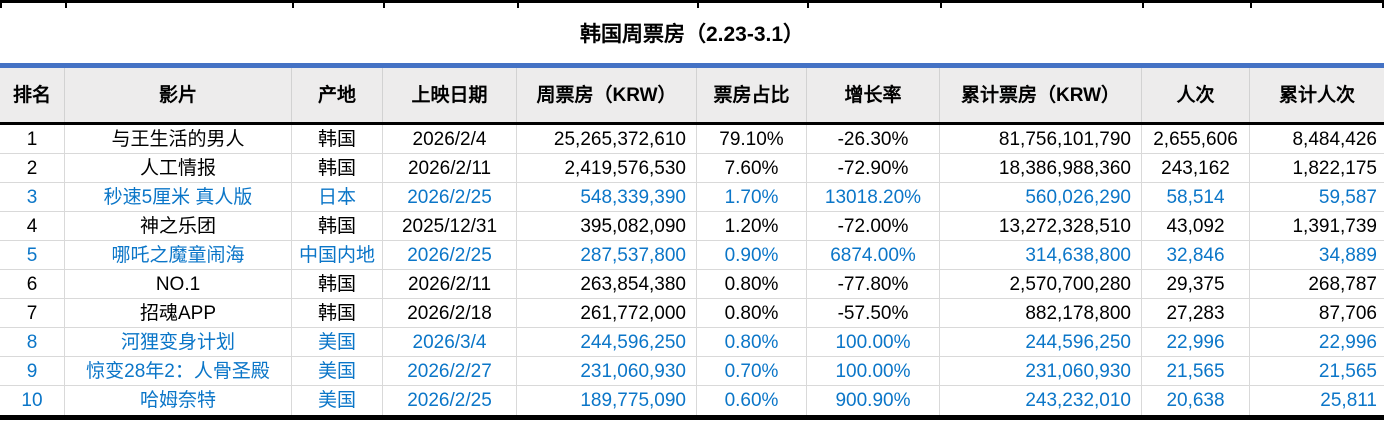  What do you see at coordinates (1196, 400) in the screenshot?
I see `cell-admissions: 20,638` at bounding box center [1196, 400].